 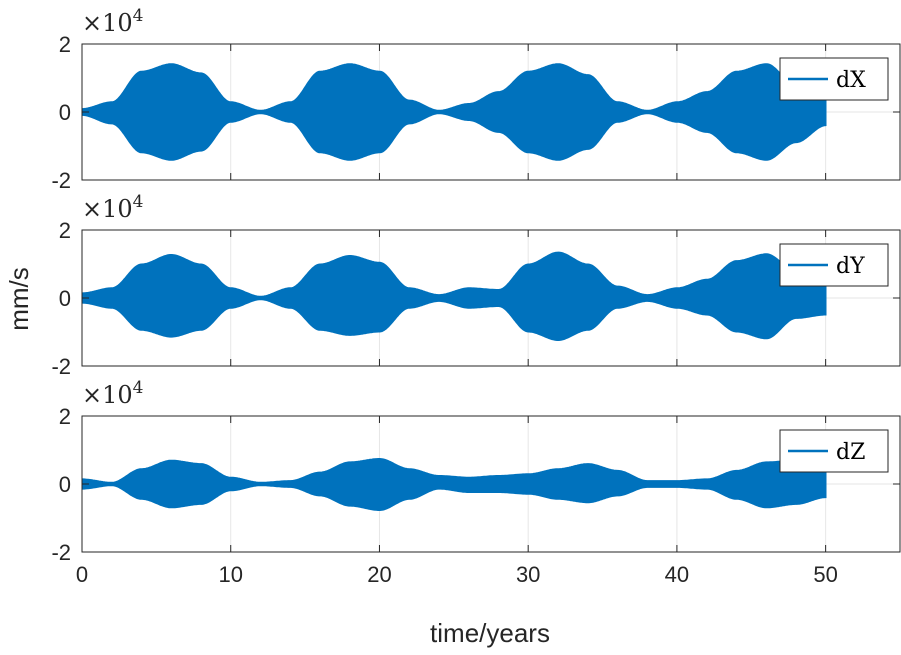 What do you see at coordinates (19, 299) in the screenshot?
I see `y-axis-label: mm/s` at bounding box center [19, 299].